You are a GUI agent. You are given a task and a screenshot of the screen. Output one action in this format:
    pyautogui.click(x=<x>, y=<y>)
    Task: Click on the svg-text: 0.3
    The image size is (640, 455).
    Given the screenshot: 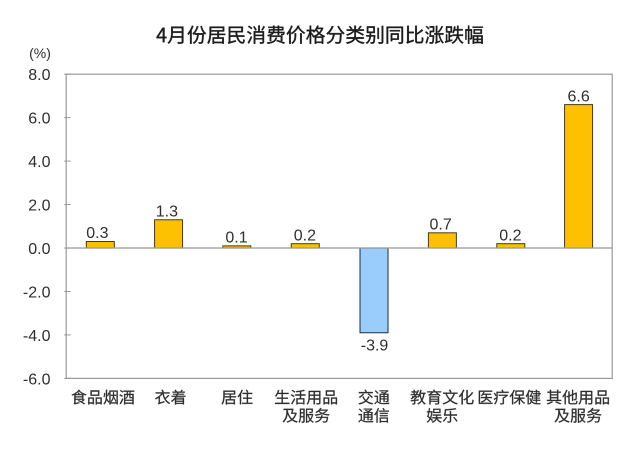 What is the action you would take?
    pyautogui.click(x=97, y=233)
    